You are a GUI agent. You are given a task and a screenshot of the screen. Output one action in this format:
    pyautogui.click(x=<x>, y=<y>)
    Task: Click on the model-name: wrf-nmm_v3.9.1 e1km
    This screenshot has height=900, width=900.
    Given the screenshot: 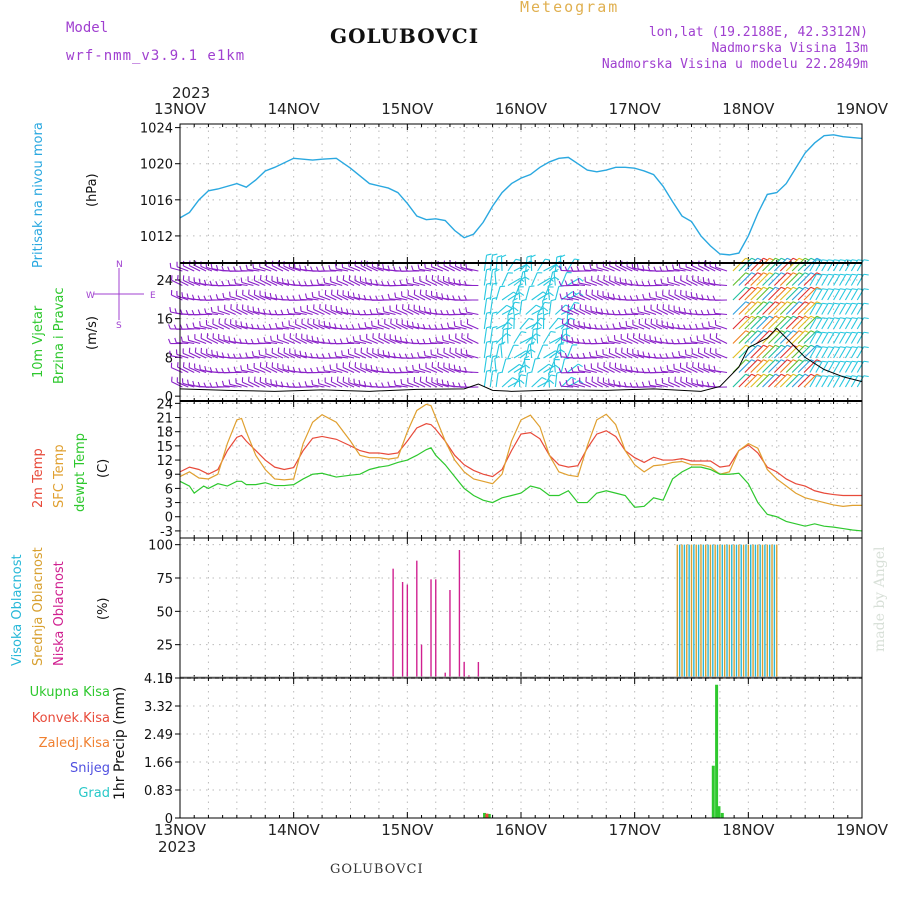 What is the action you would take?
    pyautogui.click(x=156, y=56)
    